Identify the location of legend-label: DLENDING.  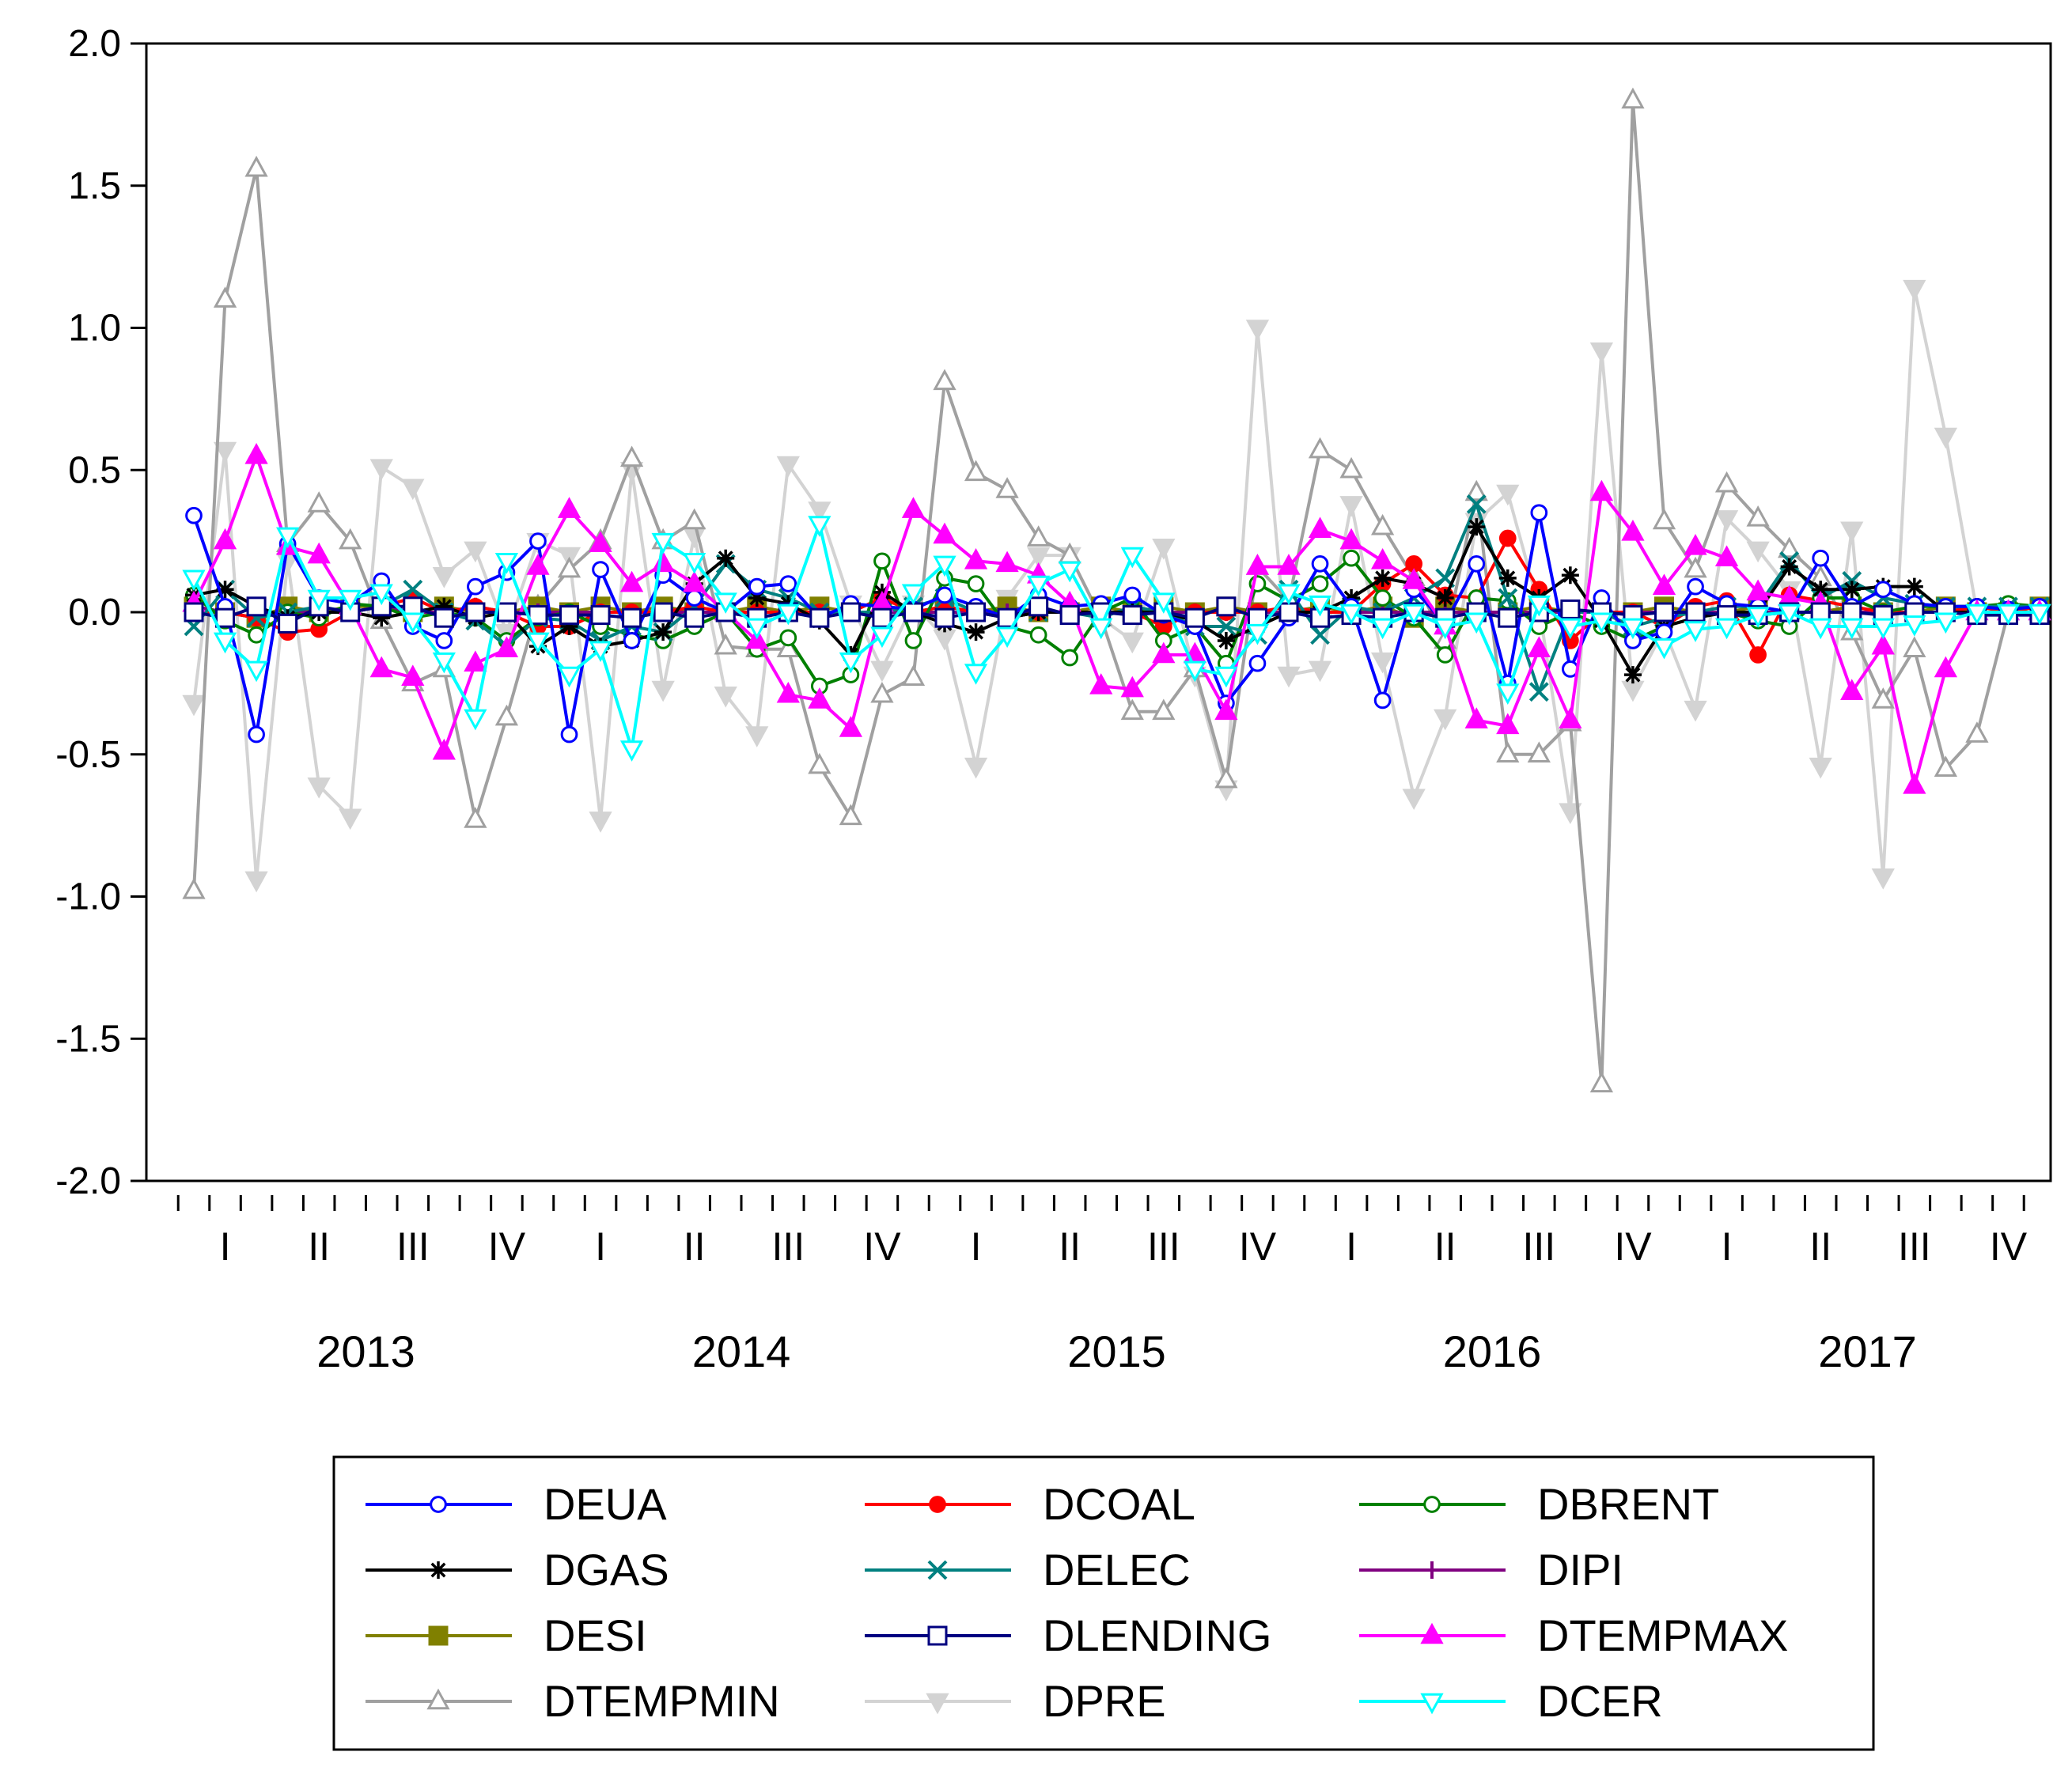
(1157, 1635).